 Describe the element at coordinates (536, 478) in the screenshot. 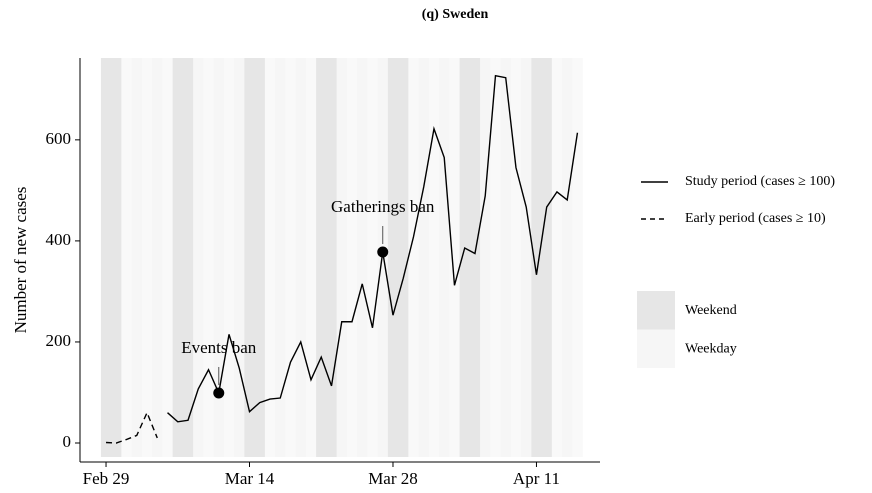

I see `x-tick-label: Apr 11` at that location.